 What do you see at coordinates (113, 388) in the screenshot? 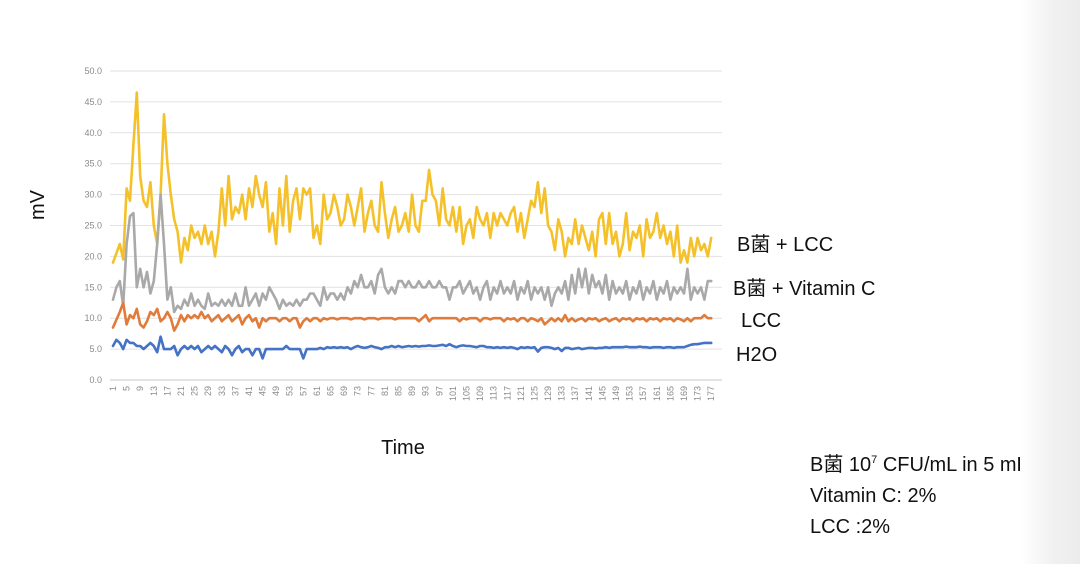
I see `x-tick-label: 1` at bounding box center [113, 388].